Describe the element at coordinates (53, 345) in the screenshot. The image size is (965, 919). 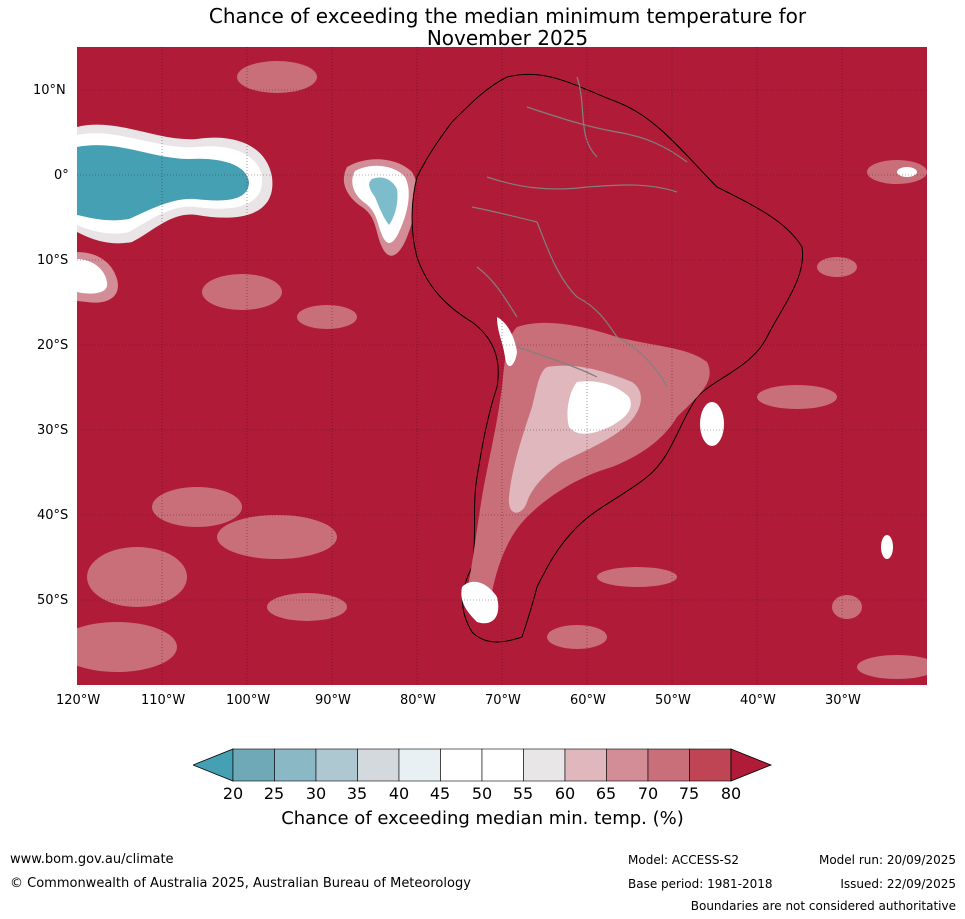
I see `lat-label-20s: 20°S` at that location.